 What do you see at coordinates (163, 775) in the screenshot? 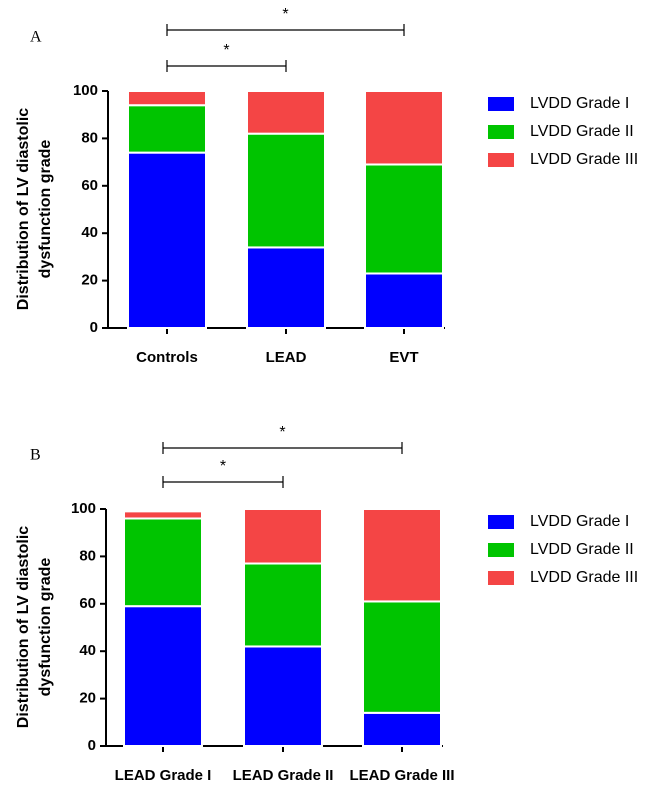
I see `x-tick-label: LEAD Grade I` at bounding box center [163, 775].